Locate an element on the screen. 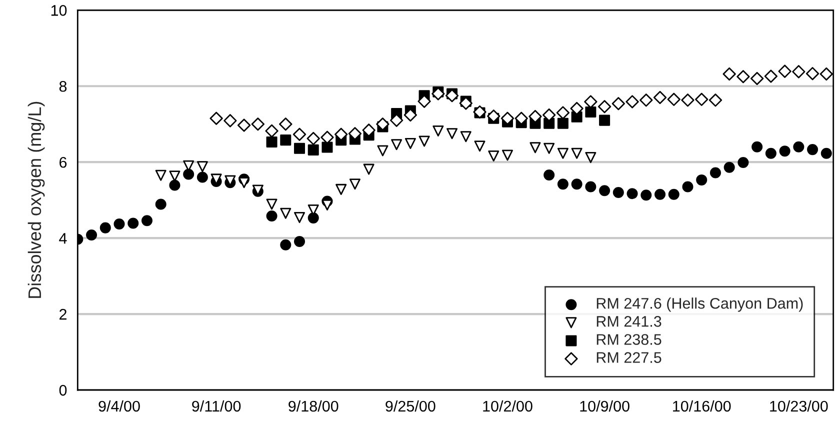 The width and height of the screenshot is (835, 423). y-tick-label: 4 is located at coordinates (63, 238).